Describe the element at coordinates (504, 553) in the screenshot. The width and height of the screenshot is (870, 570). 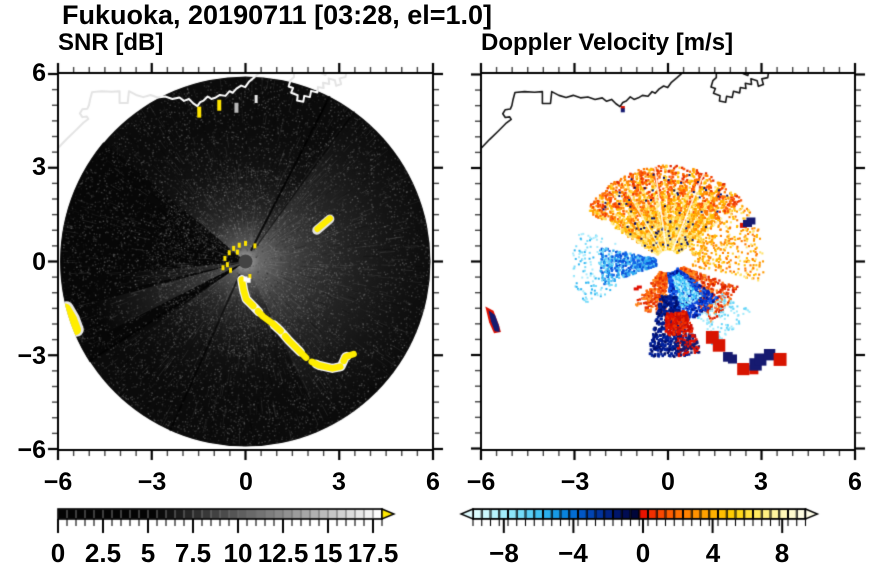
I see `velocity-colorbar-label: −8` at that location.